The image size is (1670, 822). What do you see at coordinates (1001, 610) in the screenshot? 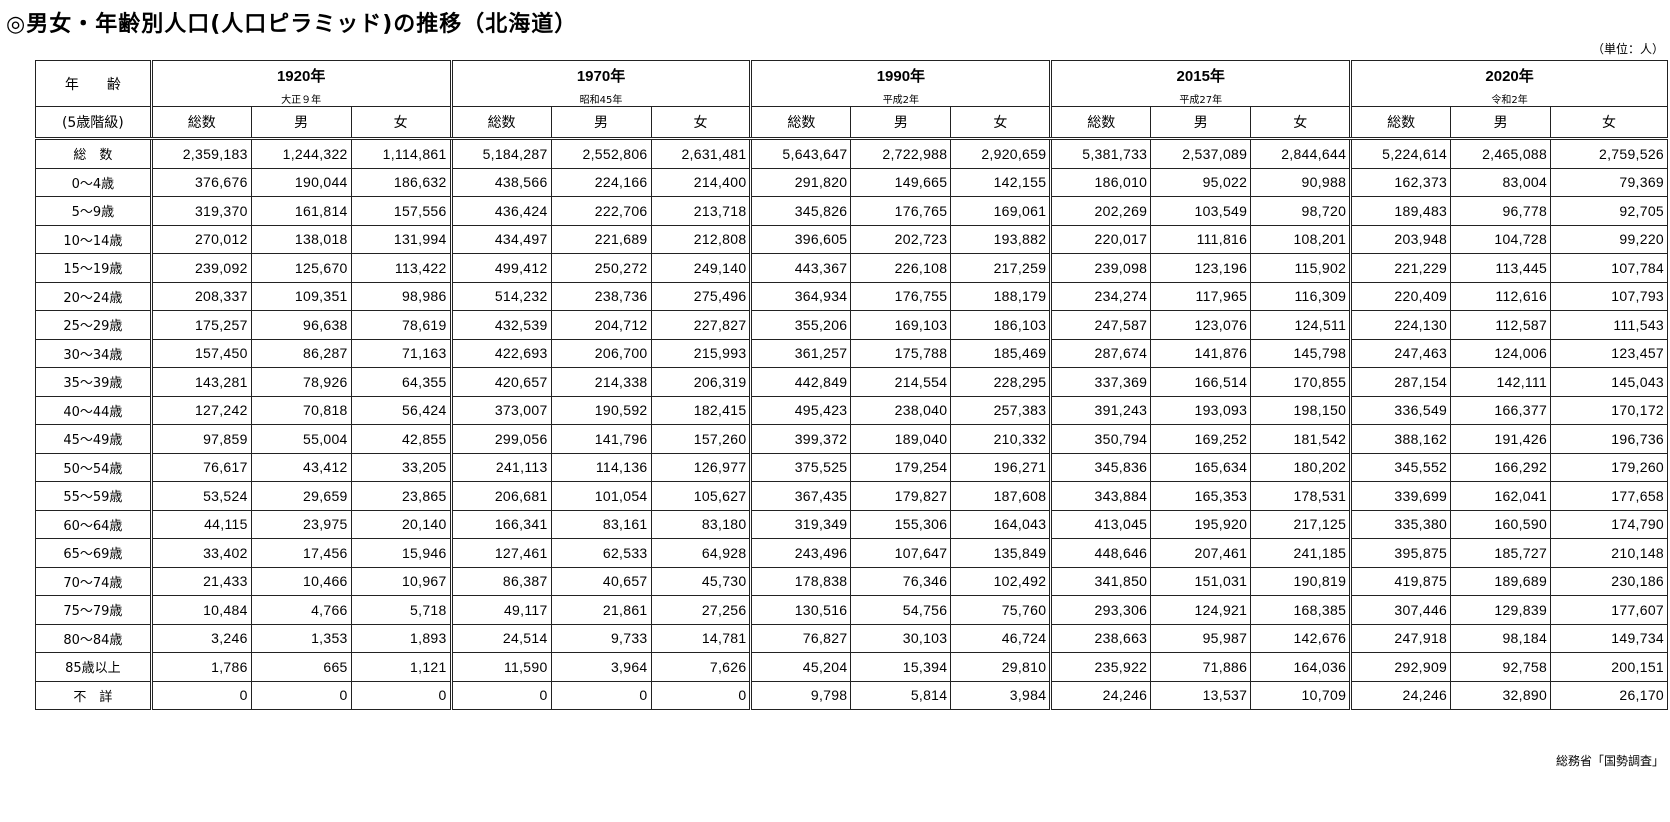
I see `value-cell: 75,760` at bounding box center [1001, 610].